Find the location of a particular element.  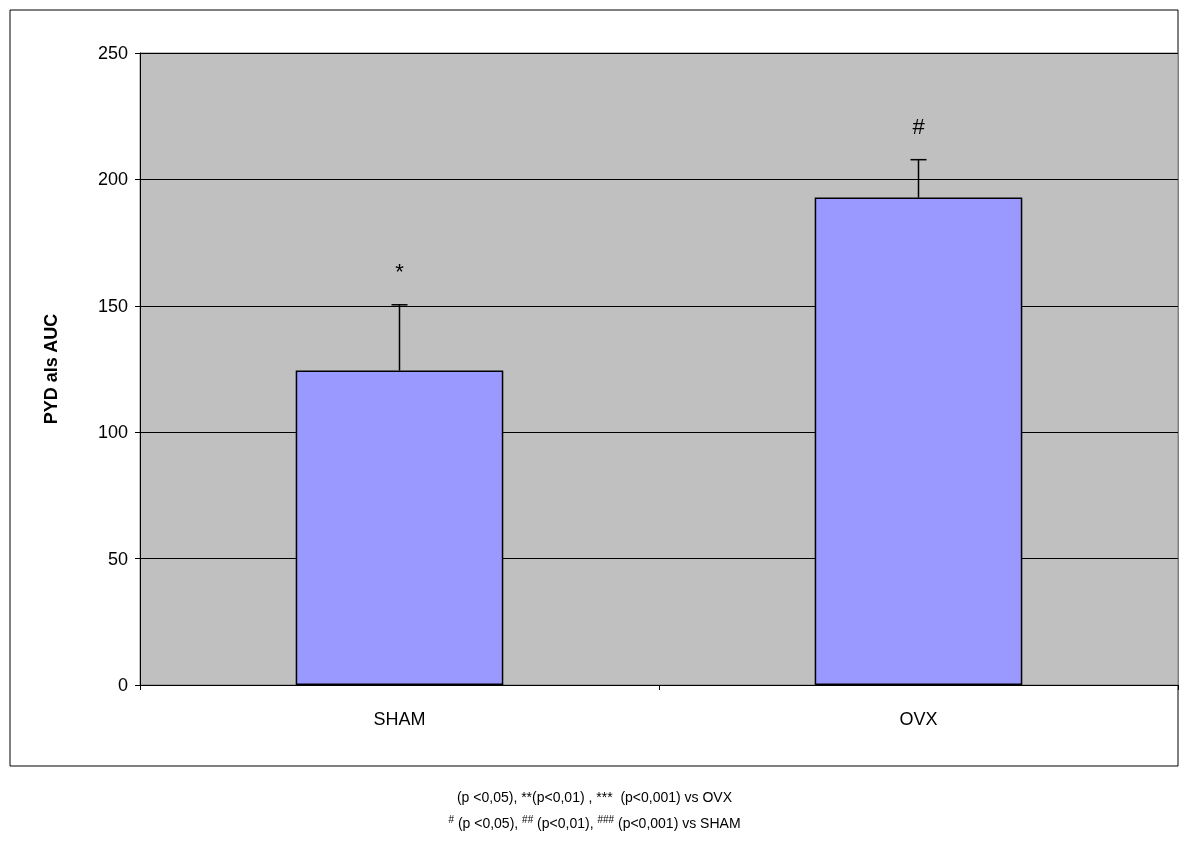

y-tick-label: 100 is located at coordinates (112, 432).